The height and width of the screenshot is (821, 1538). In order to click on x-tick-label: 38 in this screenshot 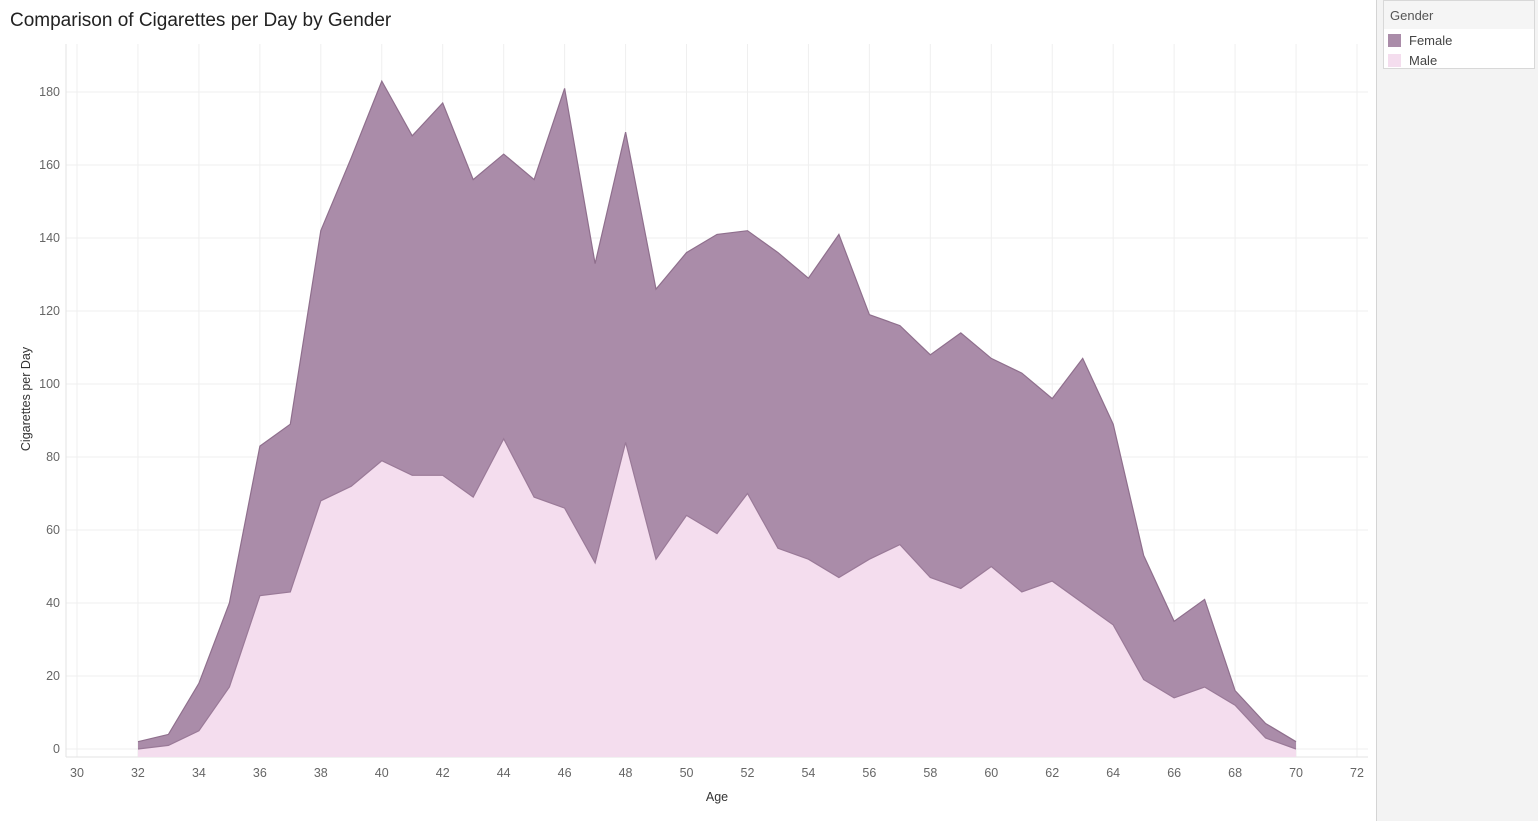, I will do `click(321, 773)`.